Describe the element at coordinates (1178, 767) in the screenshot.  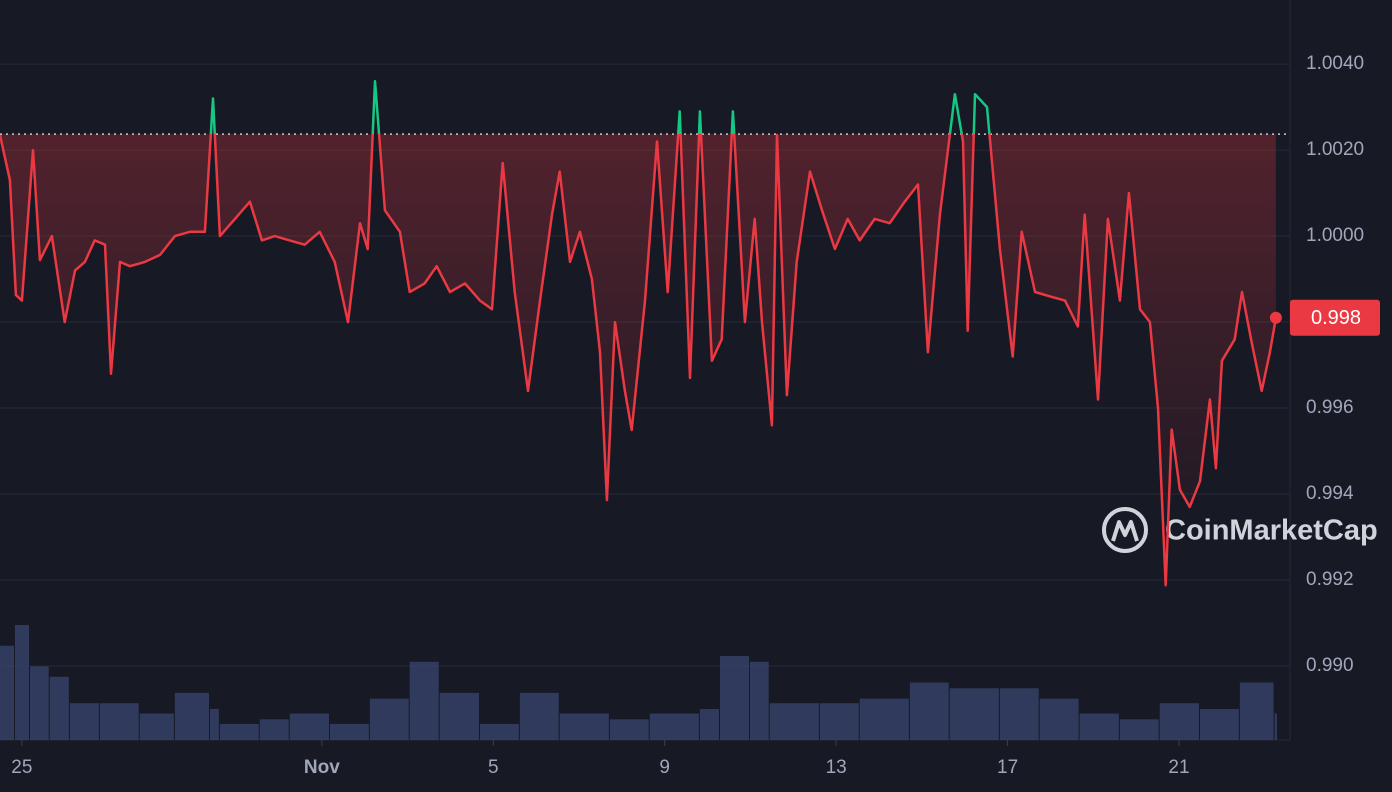
I see `x-tick-label: 21` at that location.